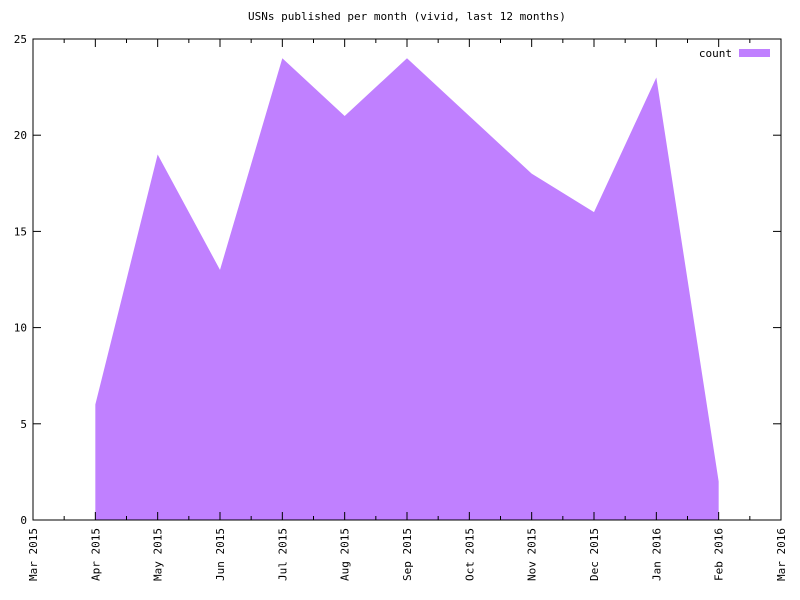 Image resolution: width=800 pixels, height=600 pixels. What do you see at coordinates (407, 554) in the screenshot?
I see `x-tick-label: Sep 2015` at bounding box center [407, 554].